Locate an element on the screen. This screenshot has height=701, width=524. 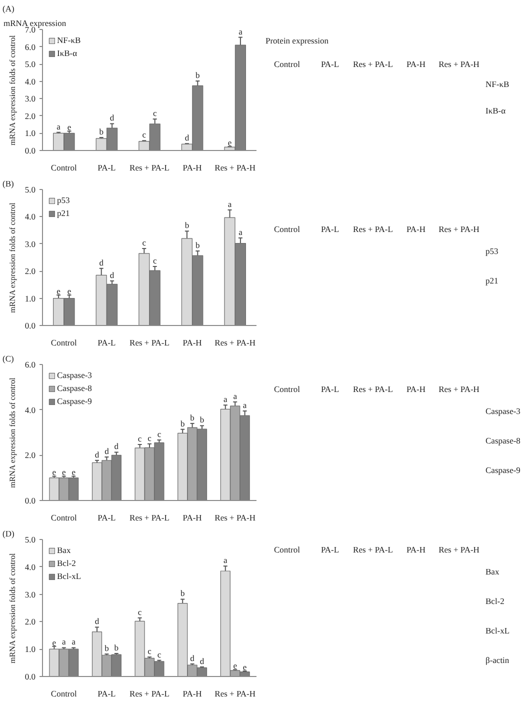
legend-label: Bax is located at coordinates (64, 550).